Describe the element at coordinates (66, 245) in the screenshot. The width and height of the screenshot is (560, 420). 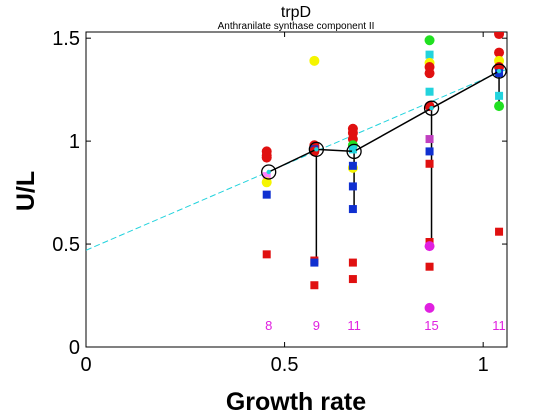
I see `y-tick-label: 0.5` at that location.